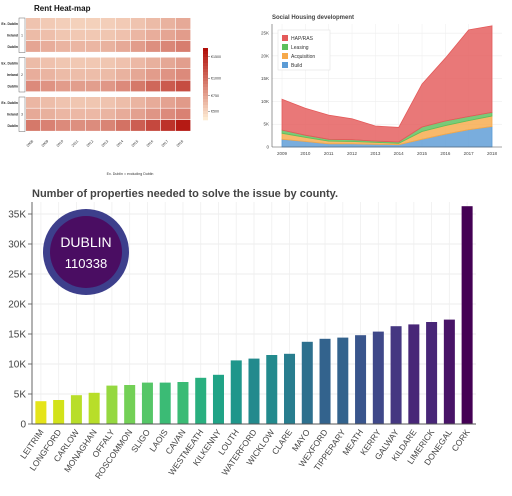 This screenshot has width=512, height=496. What do you see at coordinates (22, 35) in the screenshot?
I see `heatmap-side-label: 1` at bounding box center [22, 35].